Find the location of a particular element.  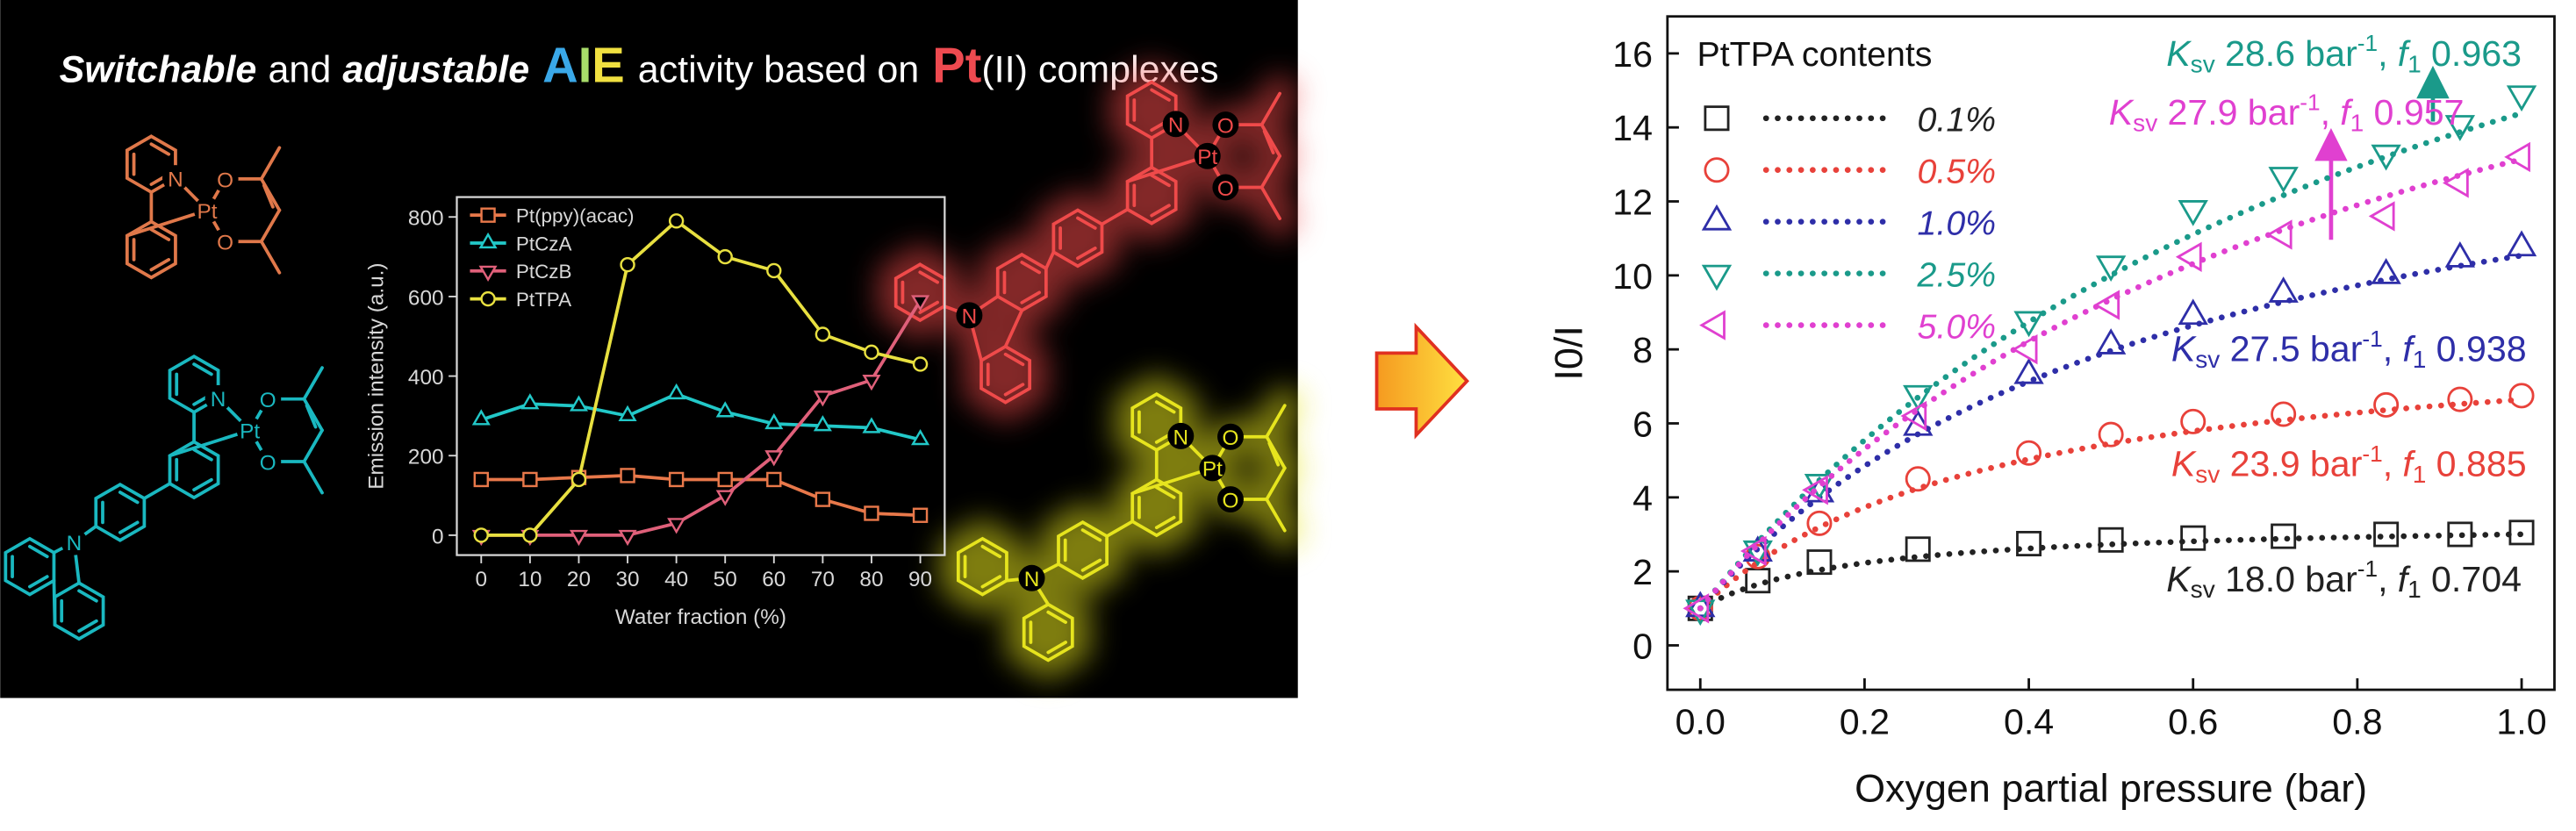

legend-label: 0.1% is located at coordinates (1957, 120).